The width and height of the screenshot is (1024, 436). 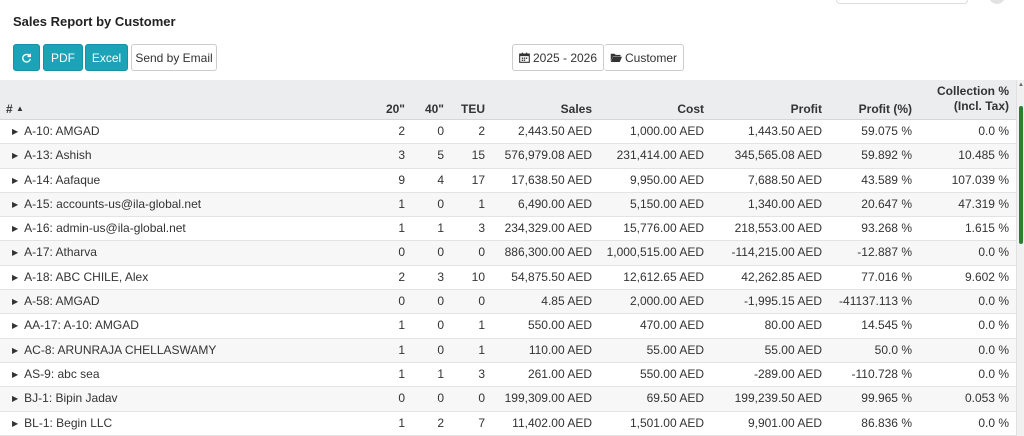 I want to click on cell-sales: 11,402.00 AED, so click(x=552, y=422).